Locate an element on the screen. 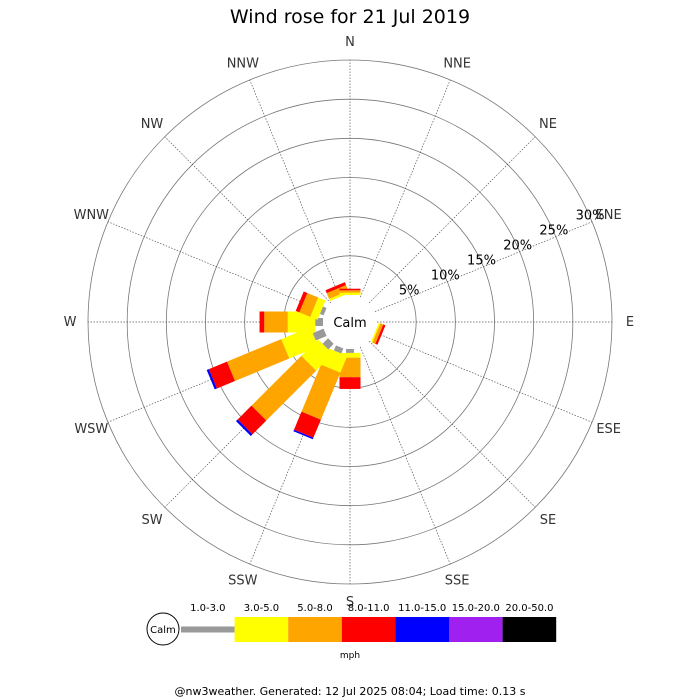 Image resolution: width=700 pixels, height=700 pixels. legend-label-8.0-11.0: 8.0-11.0 is located at coordinates (369, 608).